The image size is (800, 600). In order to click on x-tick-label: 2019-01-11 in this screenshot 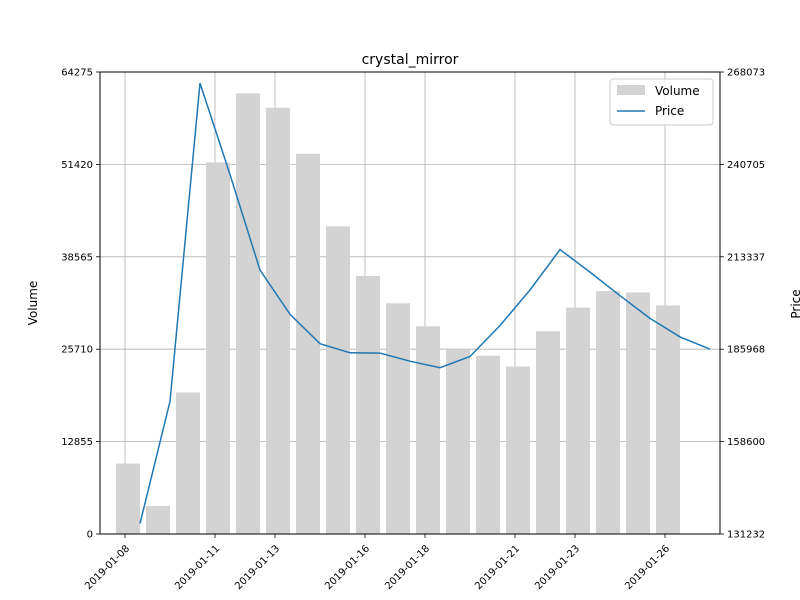, I will do `click(197, 567)`.